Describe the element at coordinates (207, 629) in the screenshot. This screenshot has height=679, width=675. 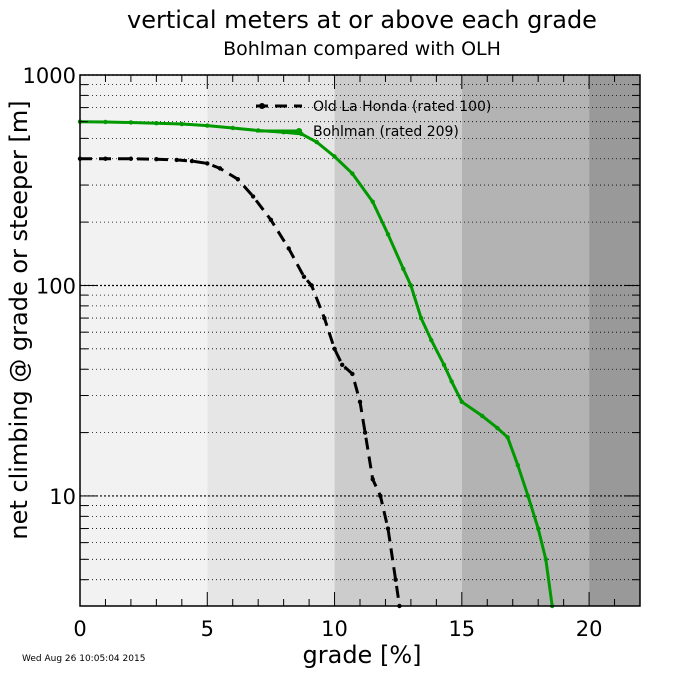
I see `x-tick-label-1: 5` at that location.